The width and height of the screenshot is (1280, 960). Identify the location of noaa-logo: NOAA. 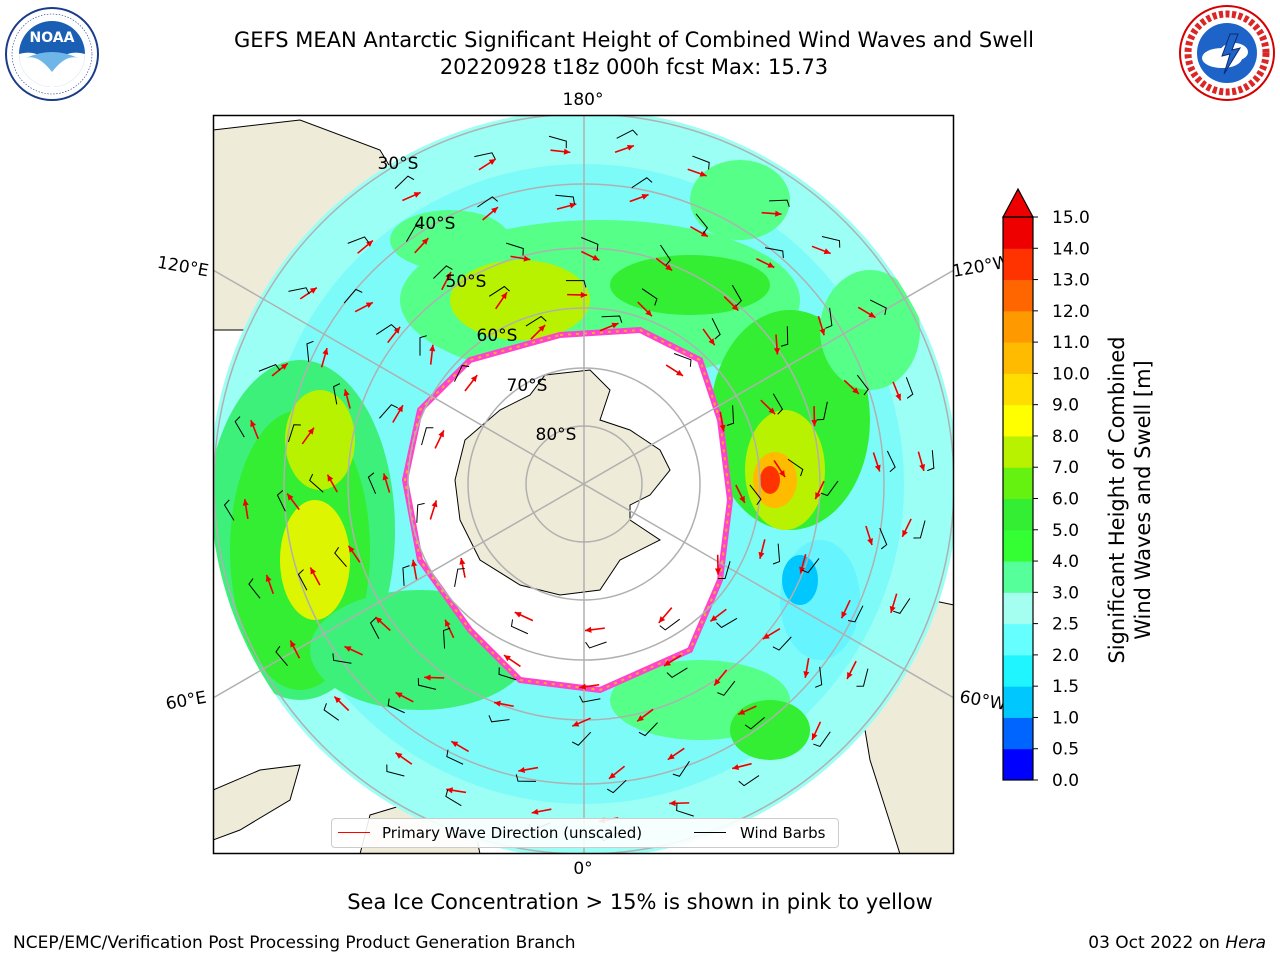
(52, 54).